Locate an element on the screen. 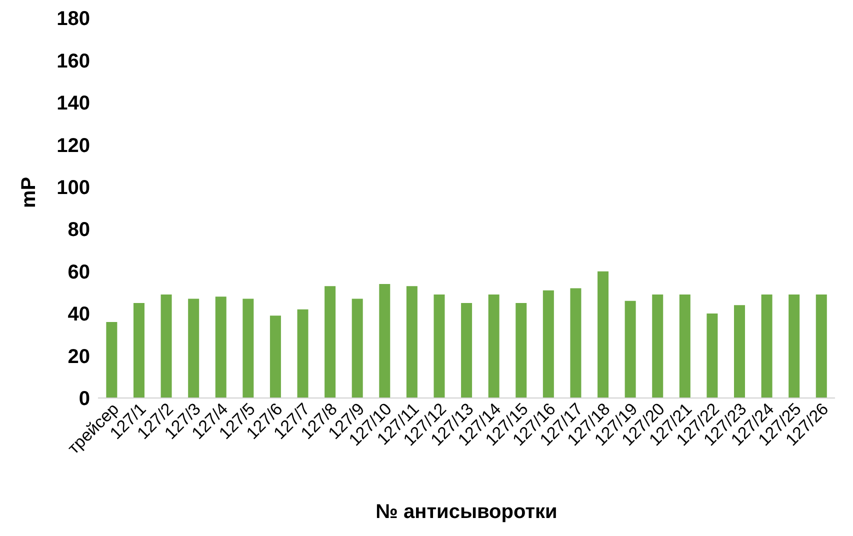 The width and height of the screenshot is (853, 536). y-tick-label: 20 is located at coordinates (79, 357).